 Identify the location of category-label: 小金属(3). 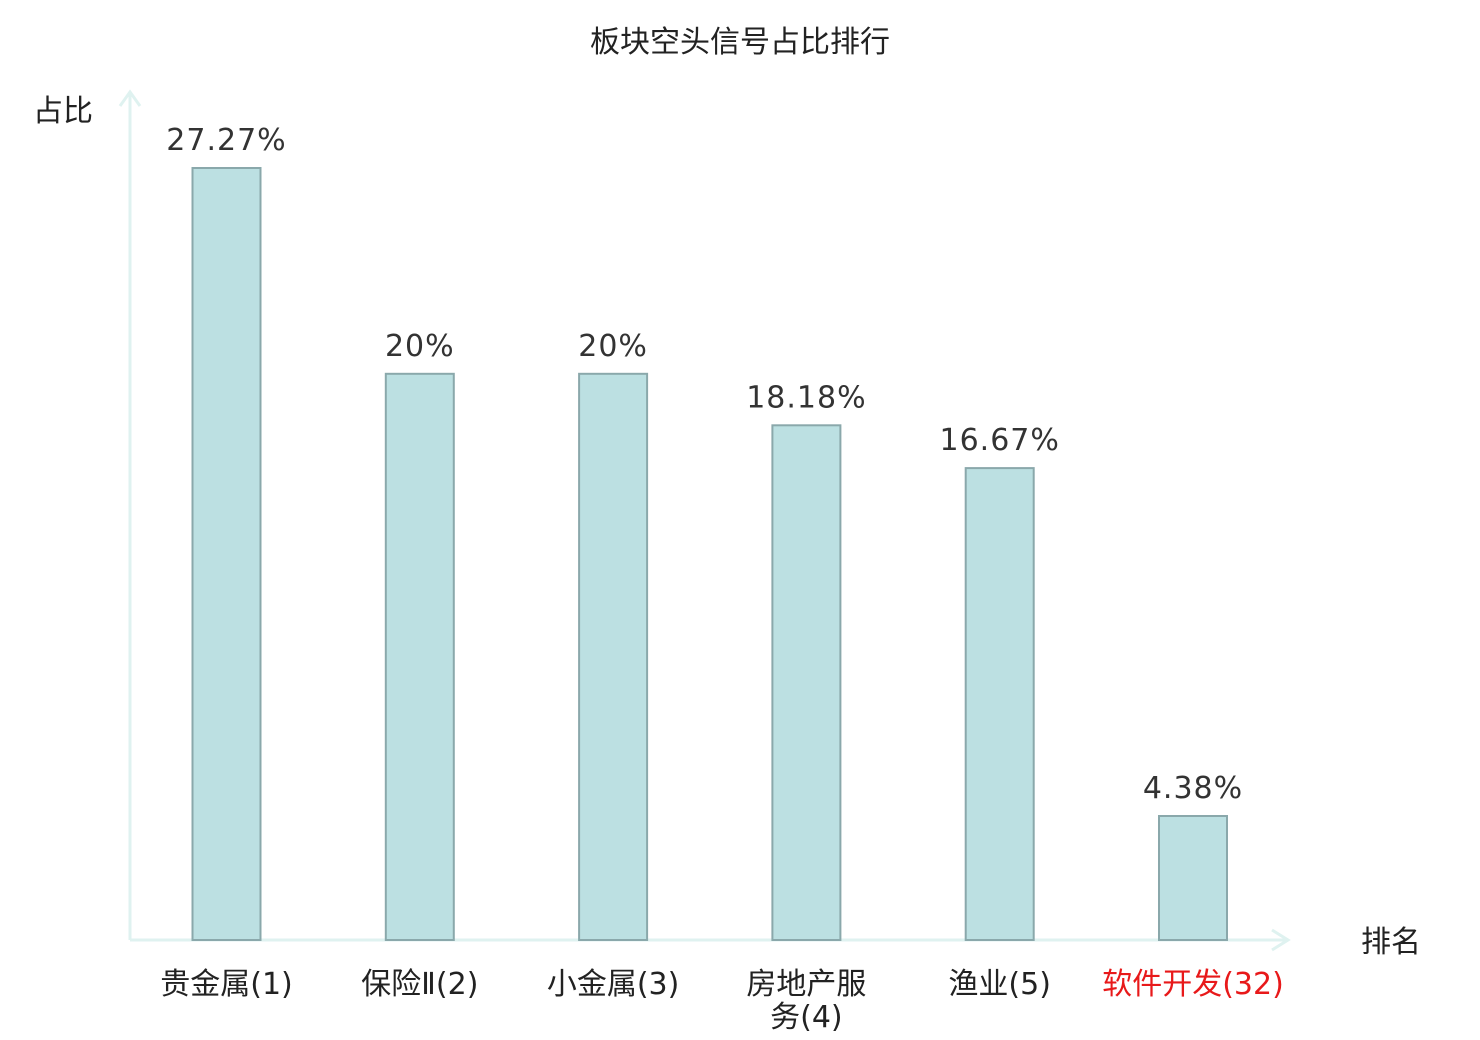
(613, 984).